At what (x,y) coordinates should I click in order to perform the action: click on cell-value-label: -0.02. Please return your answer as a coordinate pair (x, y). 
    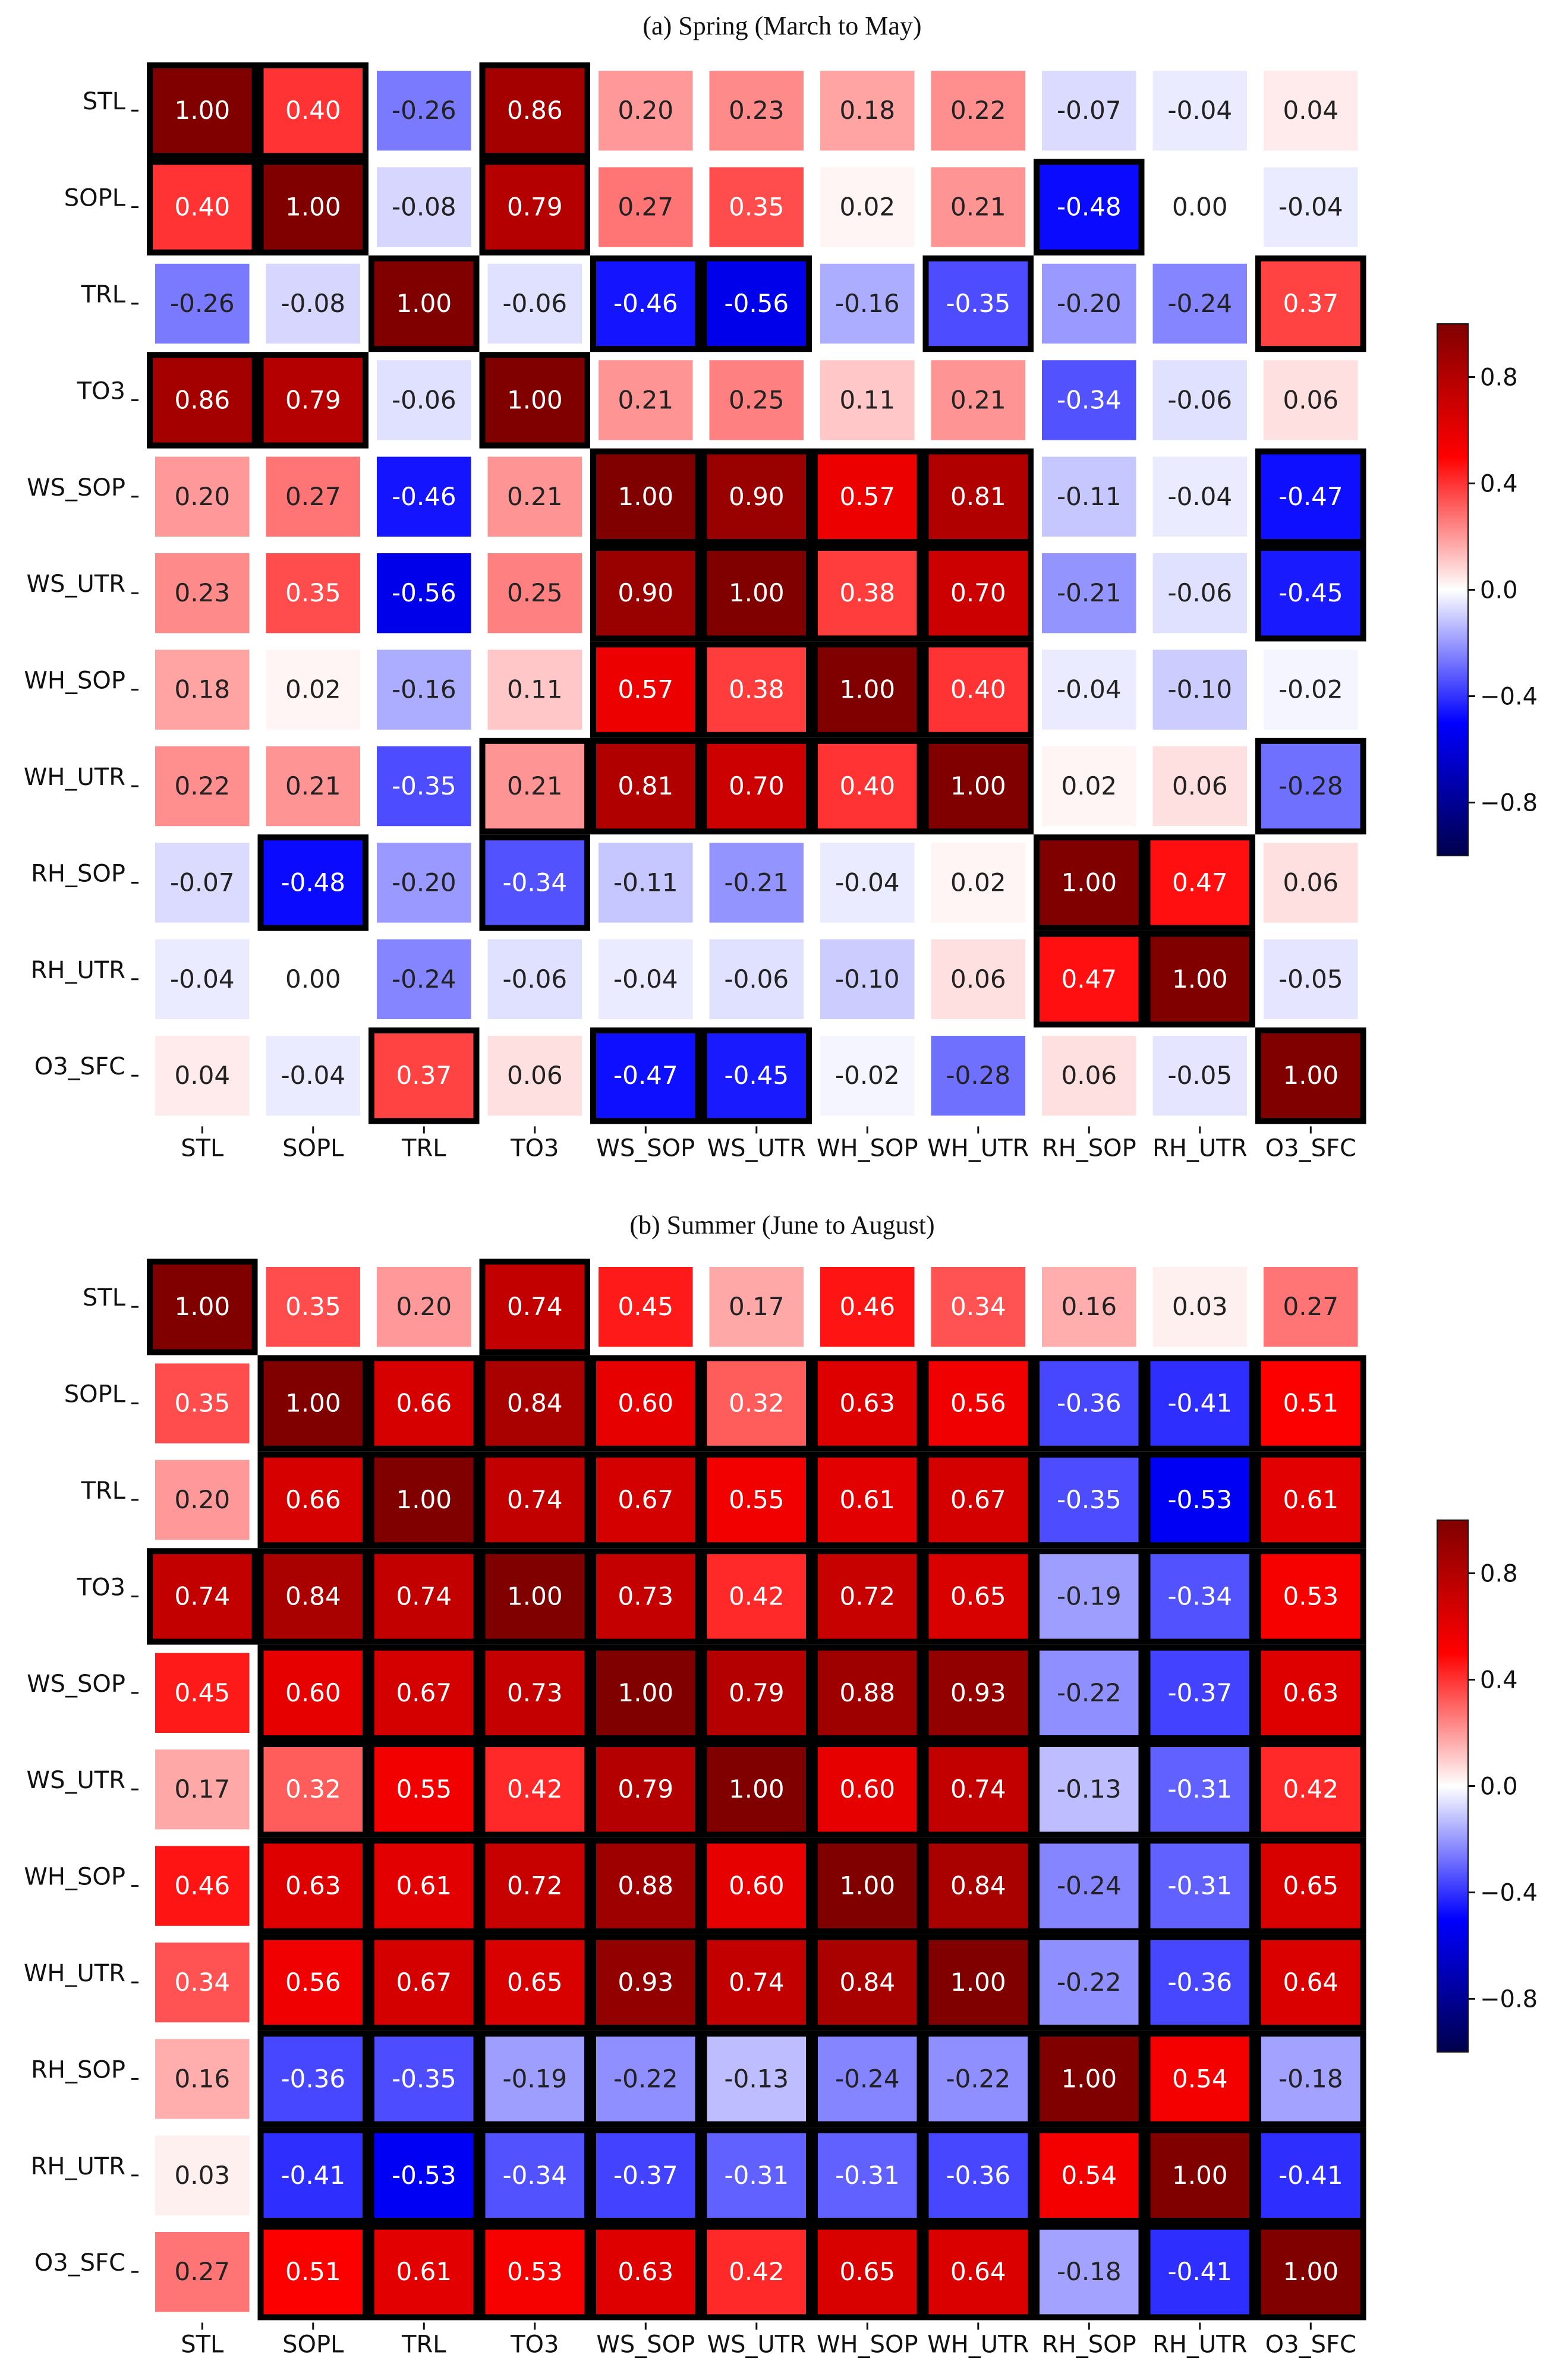
    Looking at the image, I should click on (867, 1075).